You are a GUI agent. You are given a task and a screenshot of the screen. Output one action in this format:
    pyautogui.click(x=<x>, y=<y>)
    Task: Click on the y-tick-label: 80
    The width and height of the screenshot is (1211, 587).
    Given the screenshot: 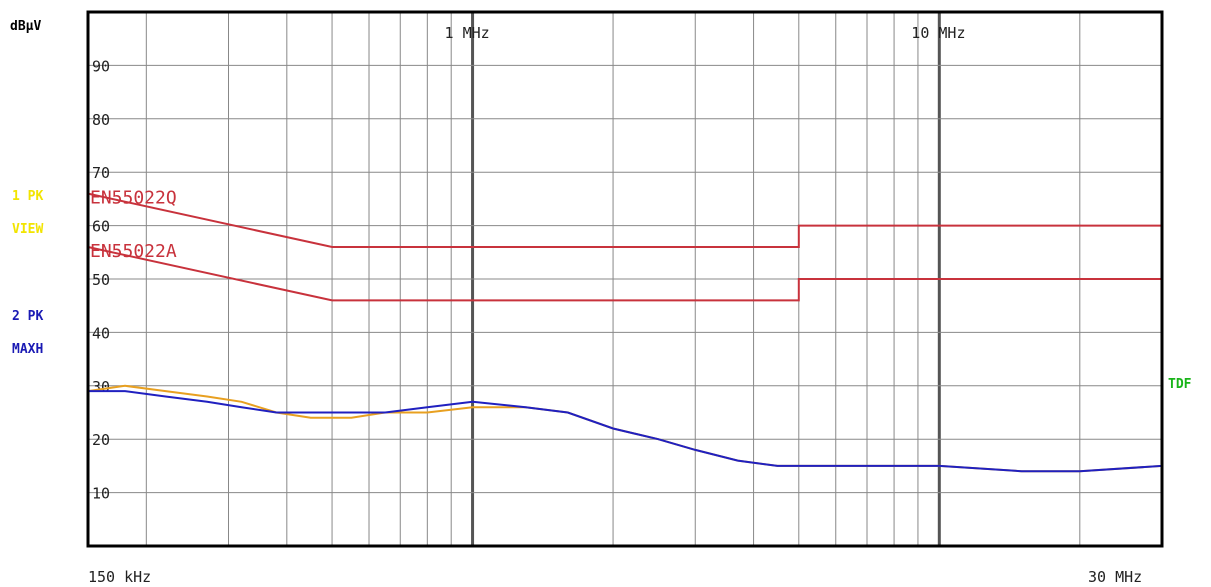 What is the action you would take?
    pyautogui.click(x=101, y=120)
    